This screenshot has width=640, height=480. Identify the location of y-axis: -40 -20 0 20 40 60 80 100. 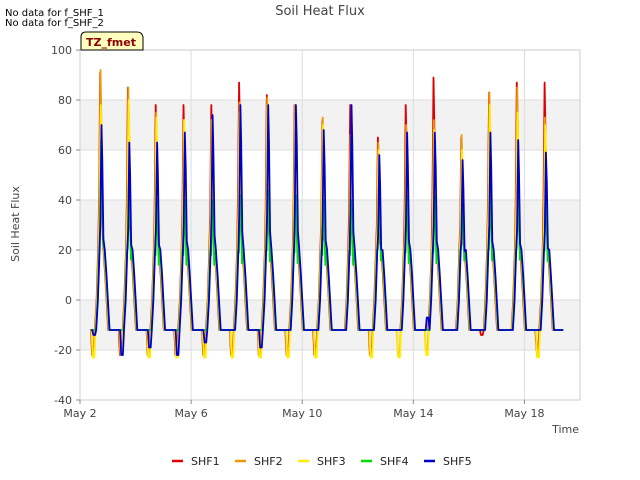
(65, 225).